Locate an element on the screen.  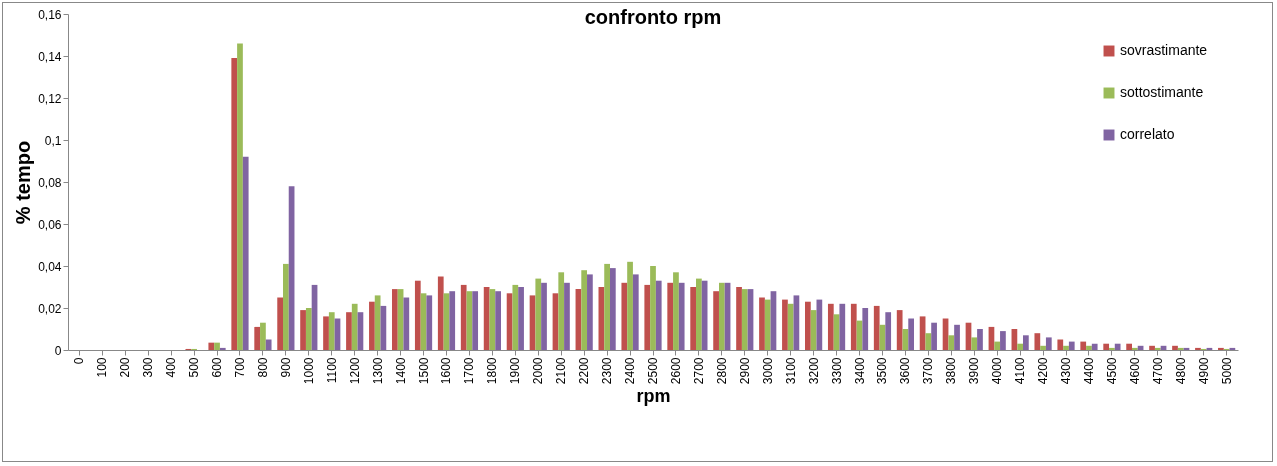
y-tick-label: 0,08 is located at coordinates (50, 182).